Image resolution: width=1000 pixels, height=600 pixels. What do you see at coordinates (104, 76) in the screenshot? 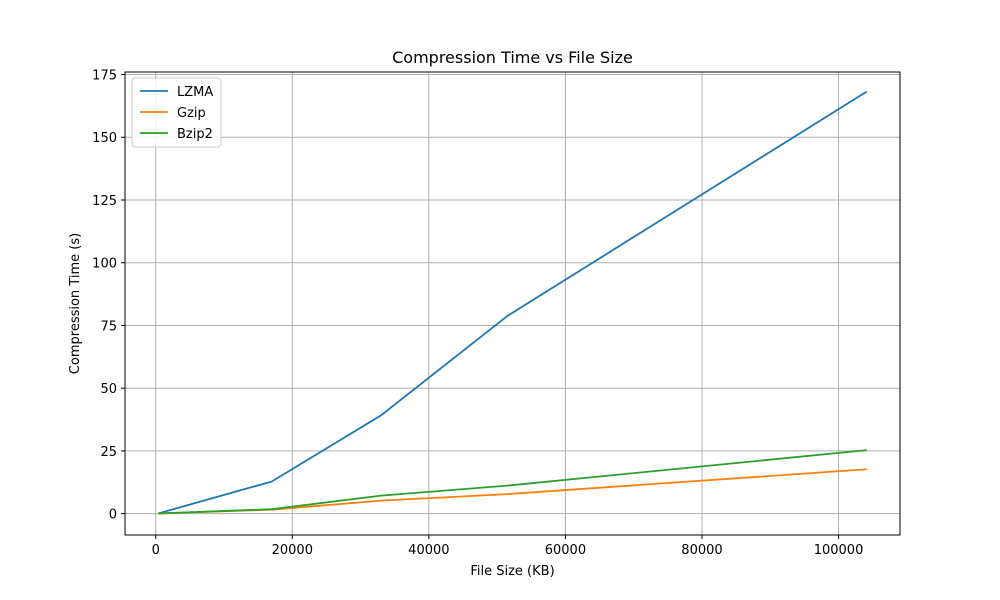
I see `y-tick-label: 175` at bounding box center [104, 76].